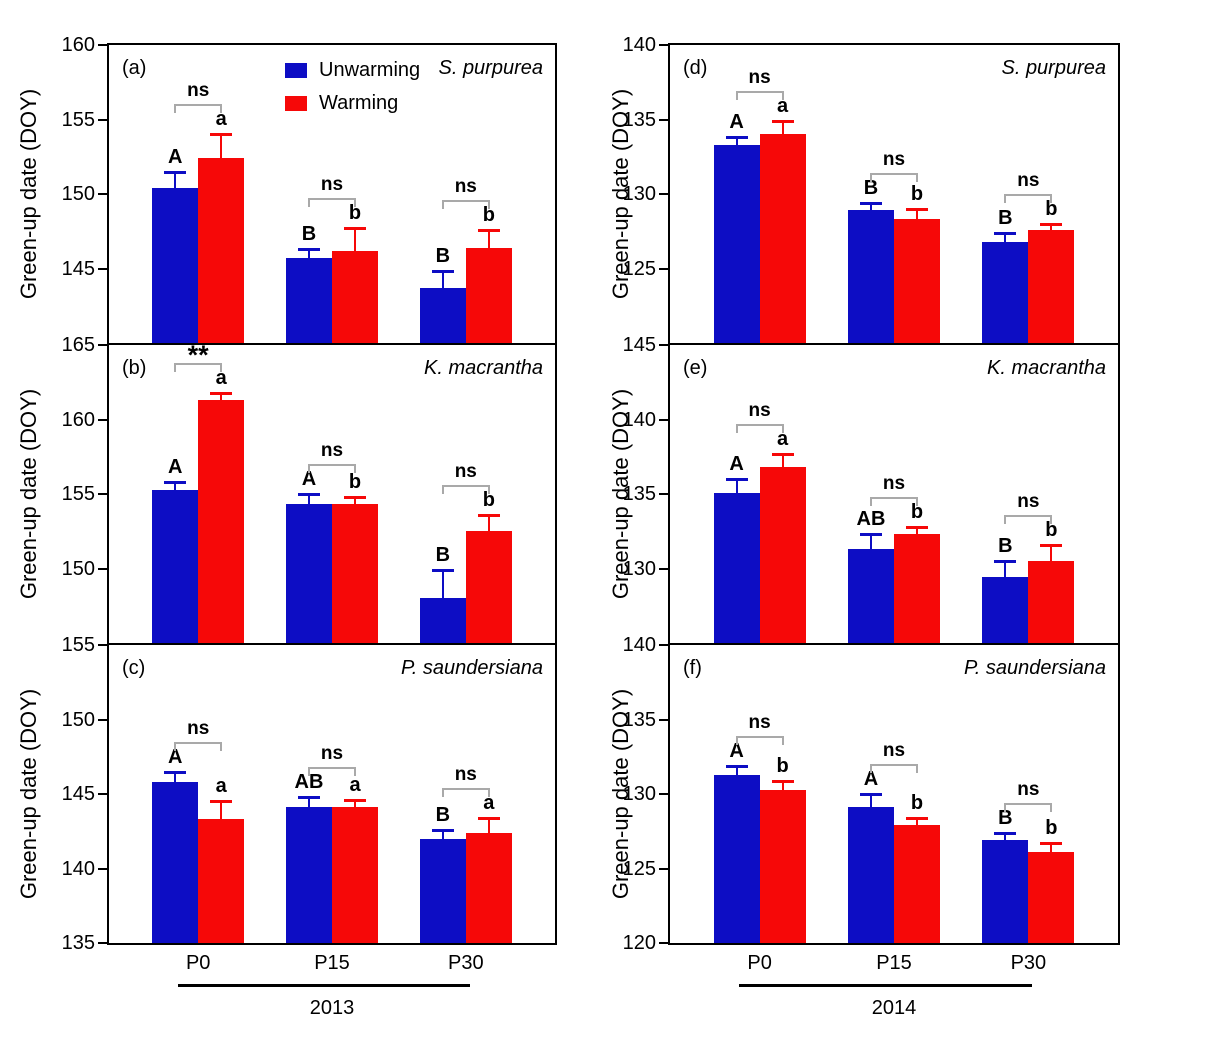 This screenshot has width=1213, height=1053. Describe the element at coordinates (871, 519) in the screenshot. I see `sig-letter: AB` at that location.